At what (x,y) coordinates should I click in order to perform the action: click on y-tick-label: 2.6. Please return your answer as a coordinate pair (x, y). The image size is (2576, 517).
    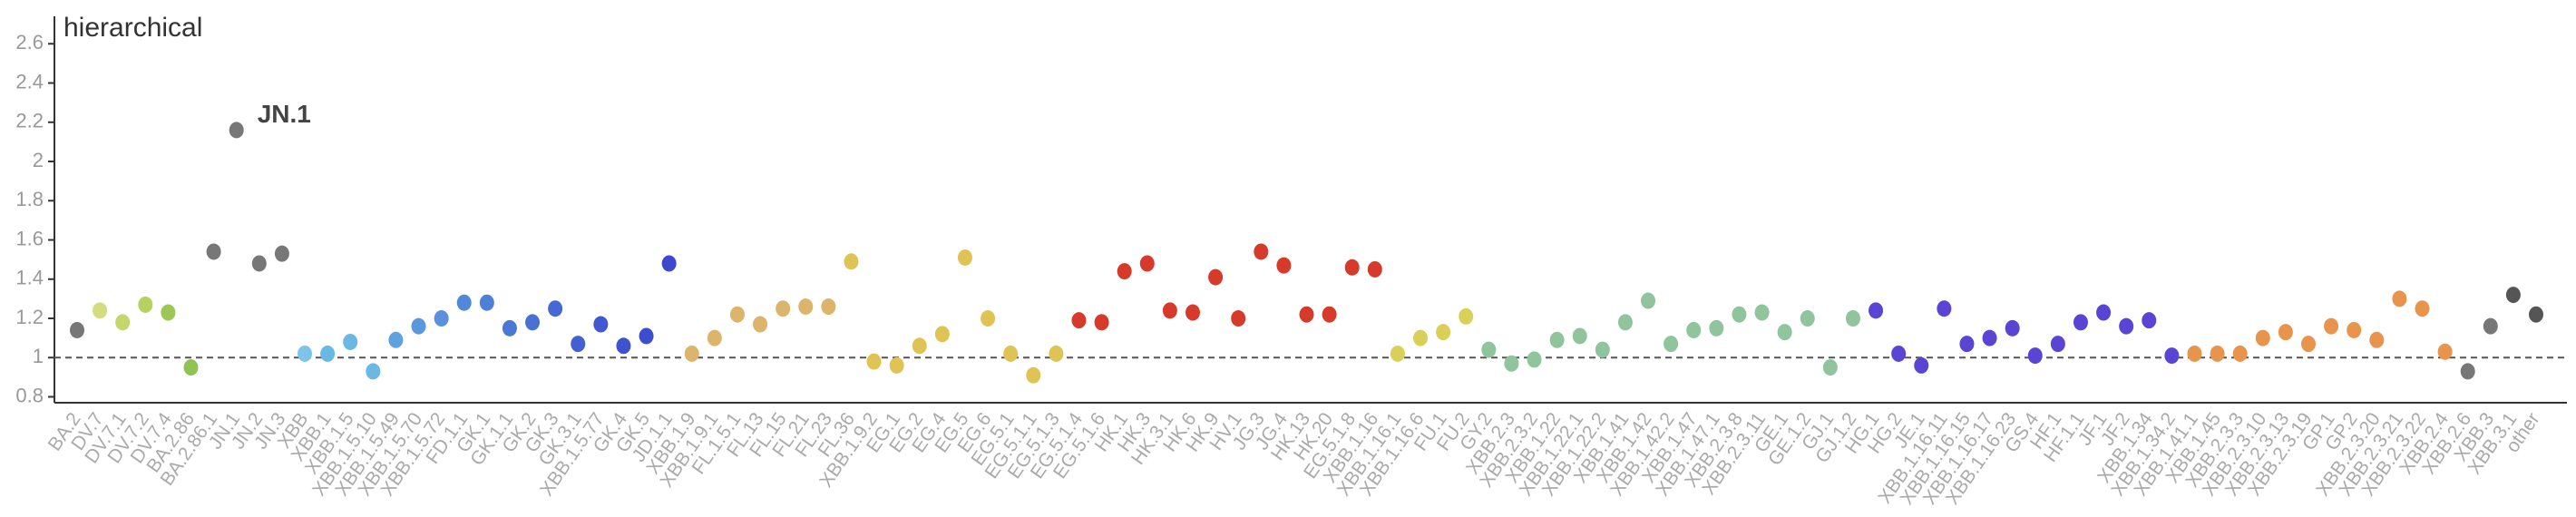
    Looking at the image, I should click on (29, 42).